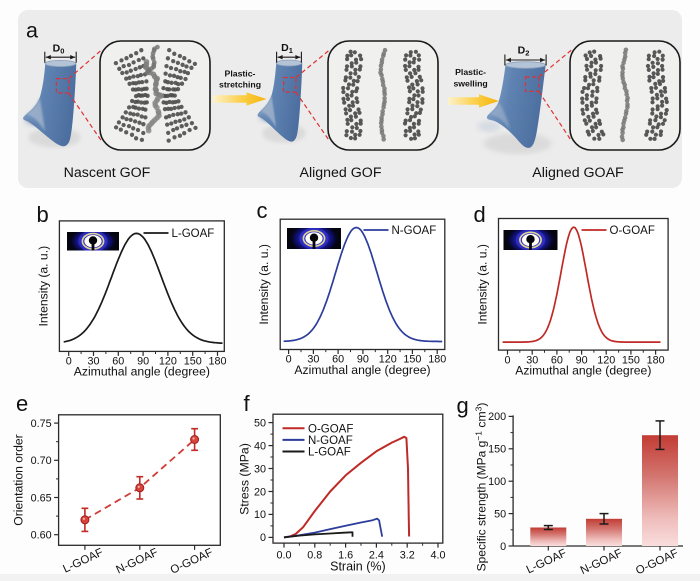 Image resolution: width=700 pixels, height=581 pixels. I want to click on svg-text: stretching, so click(240, 84).